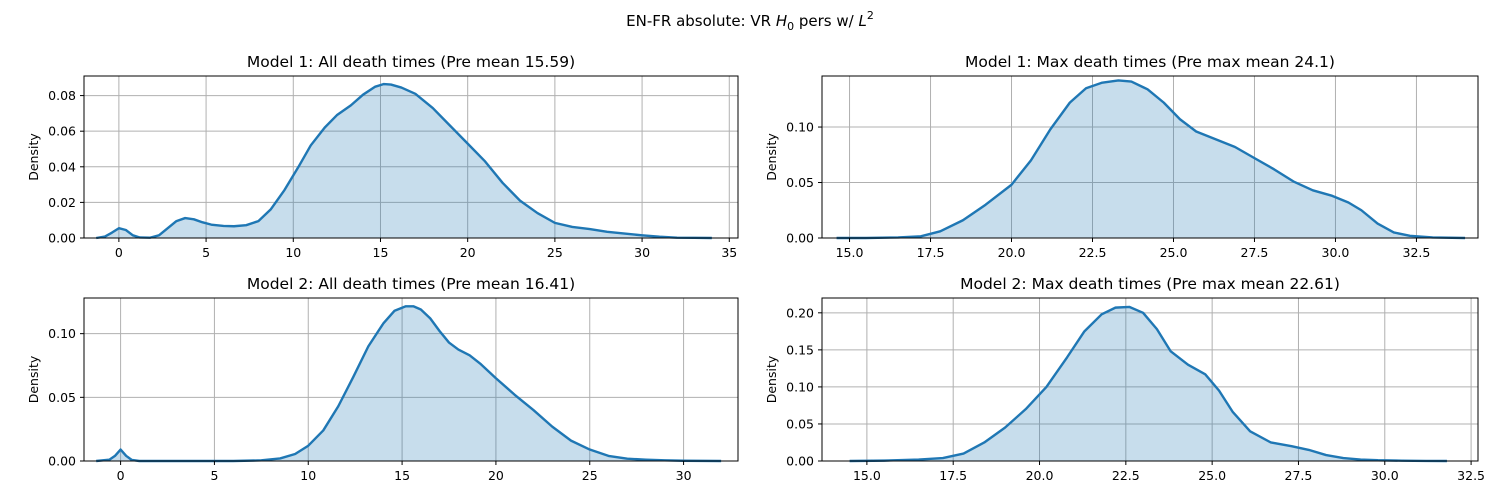  What do you see at coordinates (62, 202) in the screenshot?
I see `y-tick-label: 0.02` at bounding box center [62, 202].